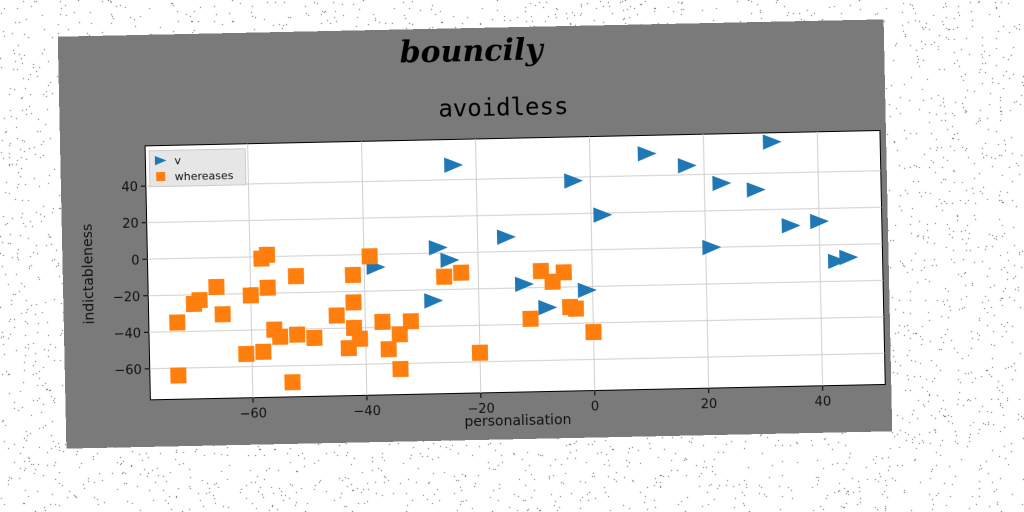 This screenshot has width=1024, height=512. I want to click on x-tick-label: 0, so click(595, 406).